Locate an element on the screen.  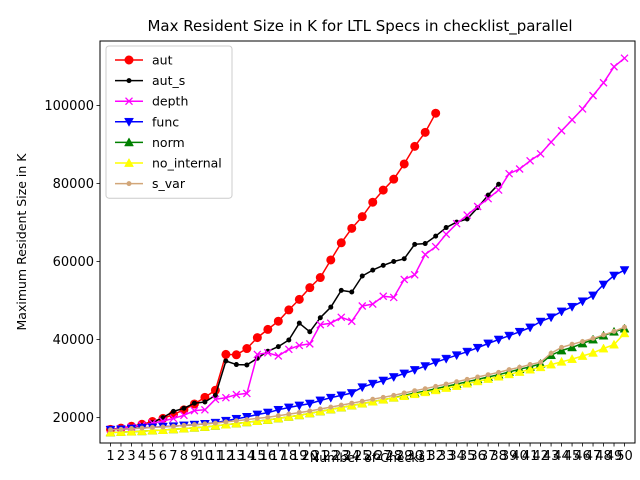
legend-label: aut is located at coordinates (162, 60).